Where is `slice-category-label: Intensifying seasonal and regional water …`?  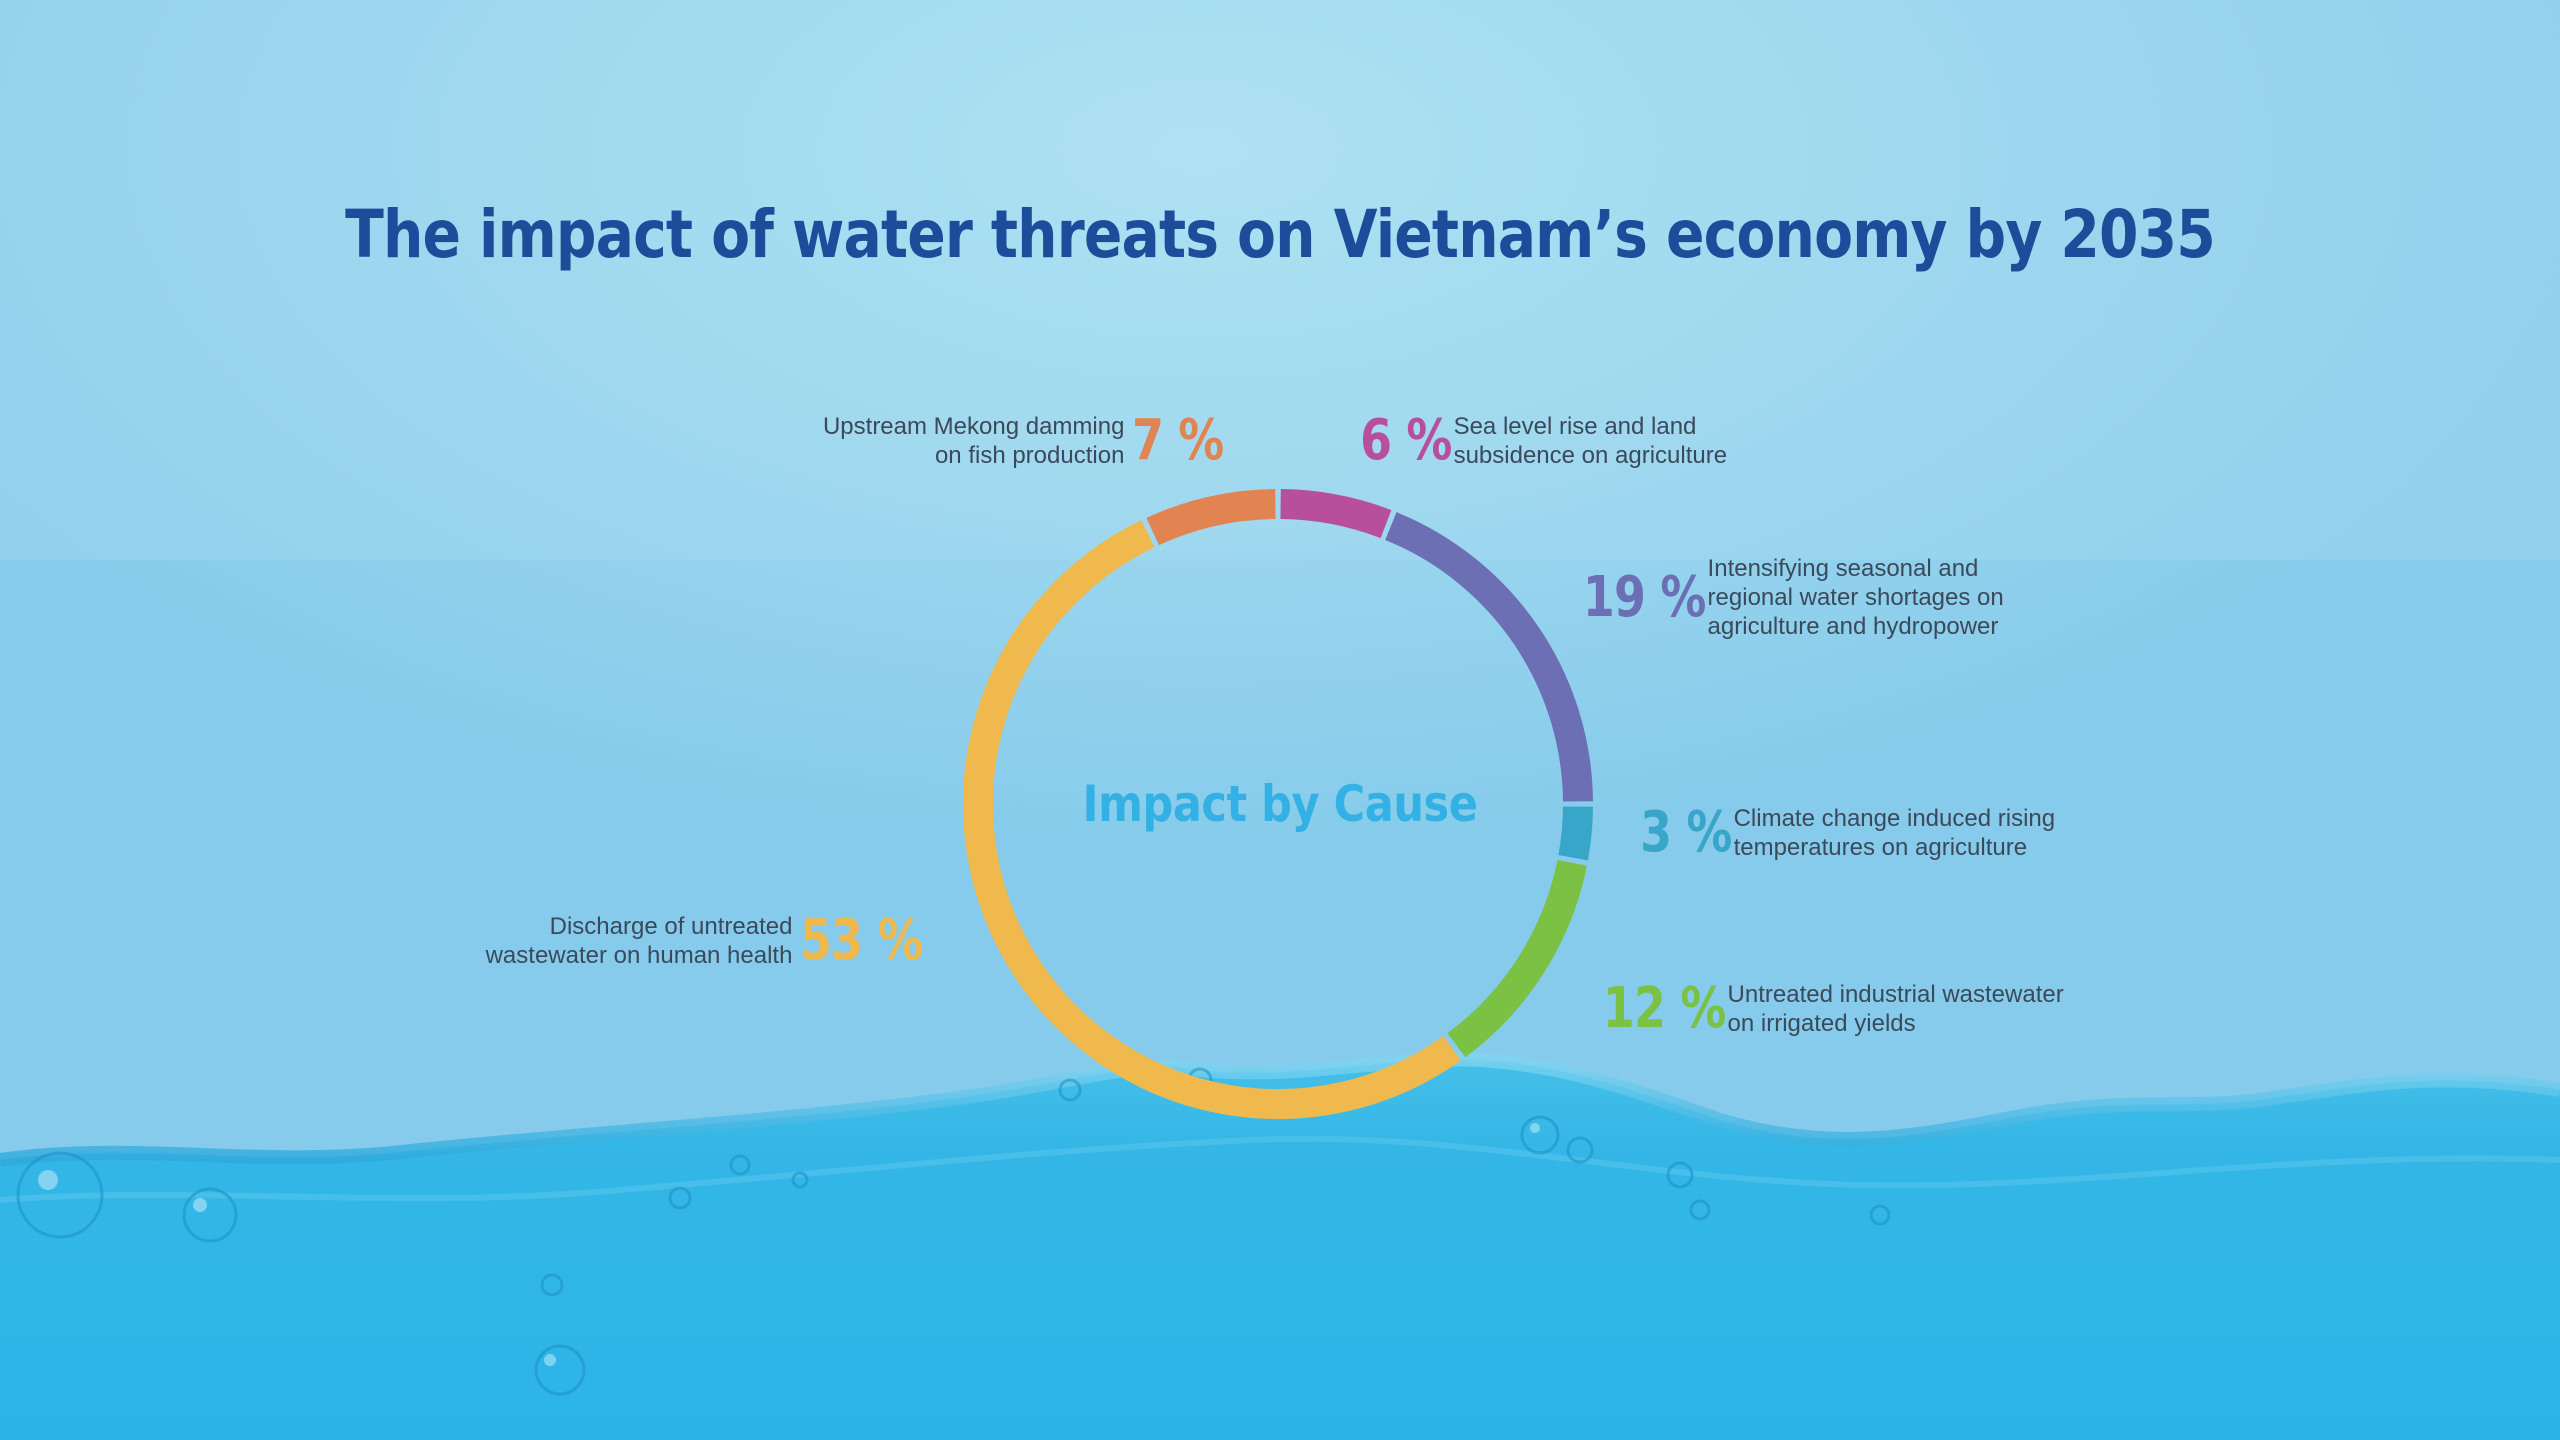
slice-category-label: Intensifying seasonal and regional water … is located at coordinates (1856, 597).